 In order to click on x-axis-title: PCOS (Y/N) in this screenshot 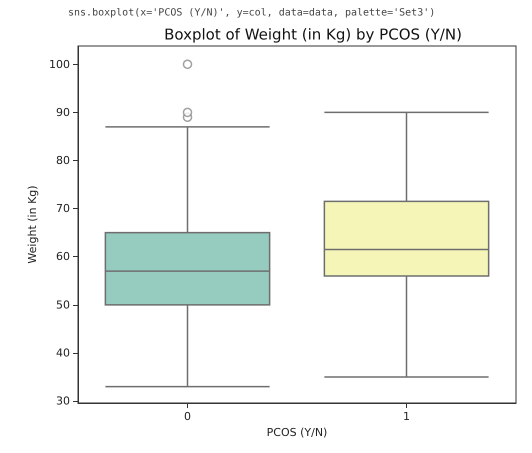, I will do `click(297, 432)`.